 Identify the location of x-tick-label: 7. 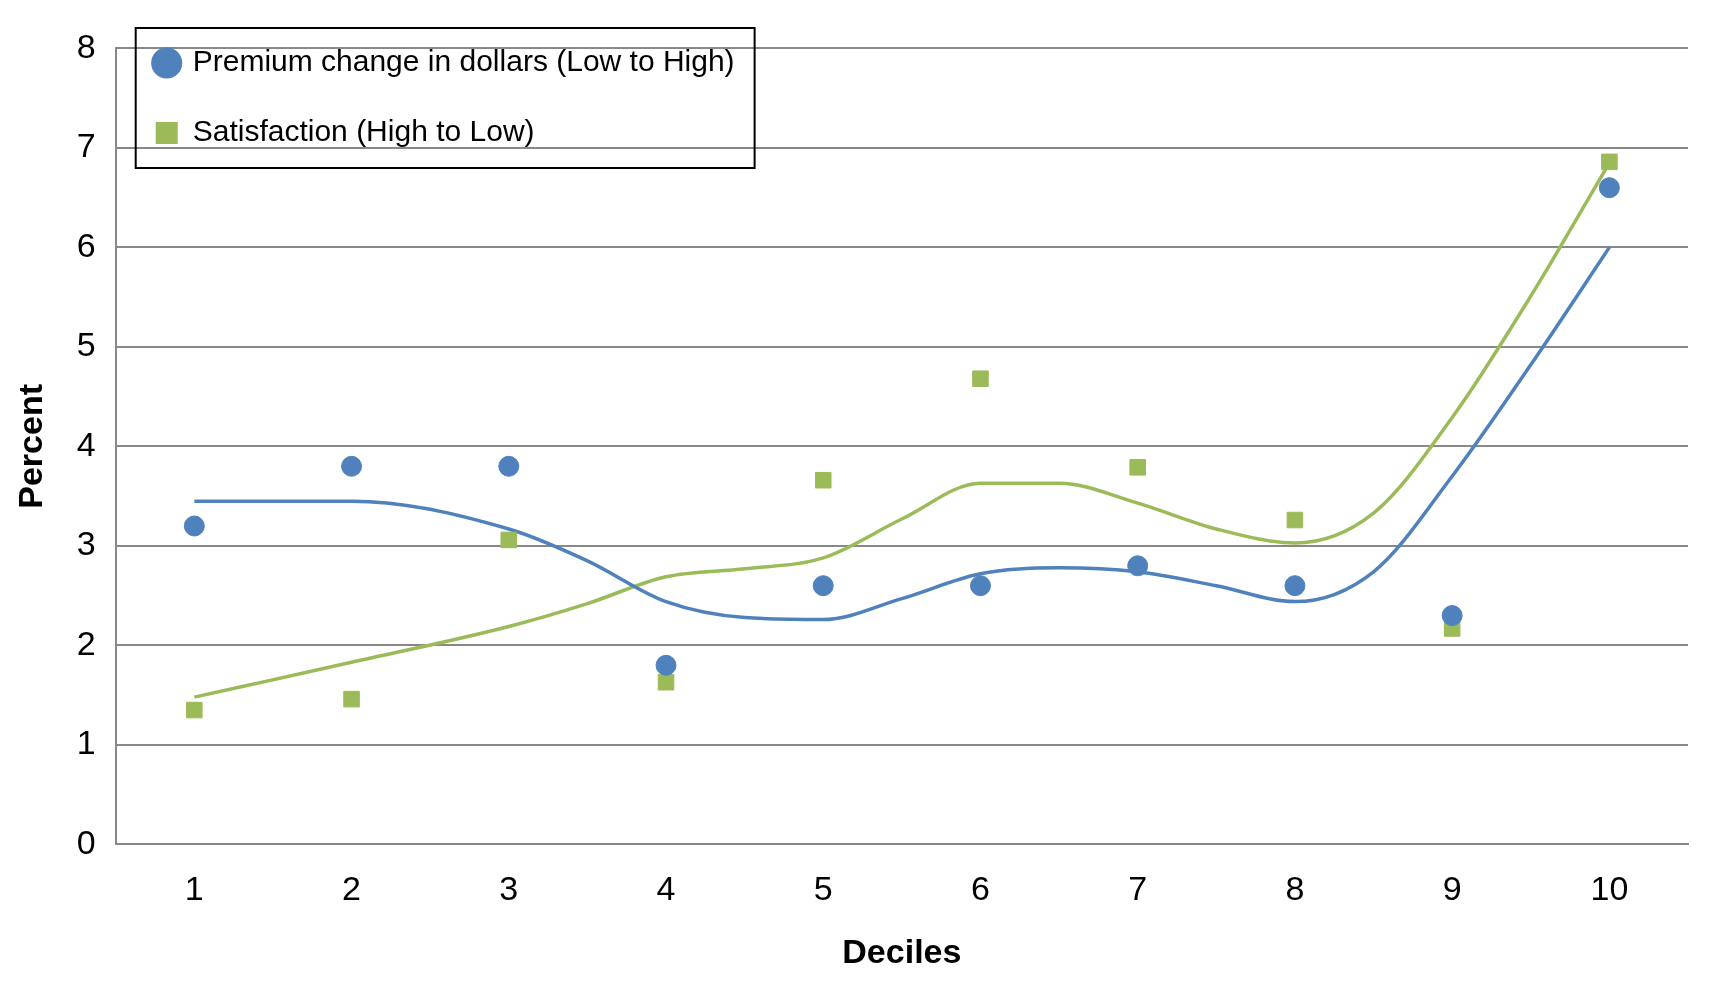
(1138, 888).